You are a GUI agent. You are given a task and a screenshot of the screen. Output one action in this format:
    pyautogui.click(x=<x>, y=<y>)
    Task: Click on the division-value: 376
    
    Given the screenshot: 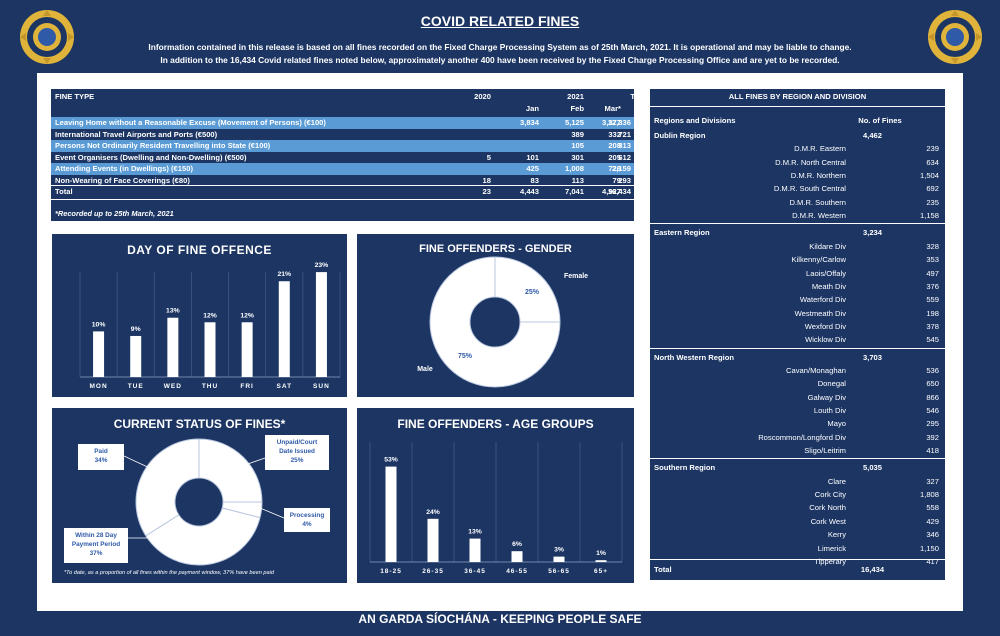 What is the action you would take?
    pyautogui.click(x=932, y=286)
    